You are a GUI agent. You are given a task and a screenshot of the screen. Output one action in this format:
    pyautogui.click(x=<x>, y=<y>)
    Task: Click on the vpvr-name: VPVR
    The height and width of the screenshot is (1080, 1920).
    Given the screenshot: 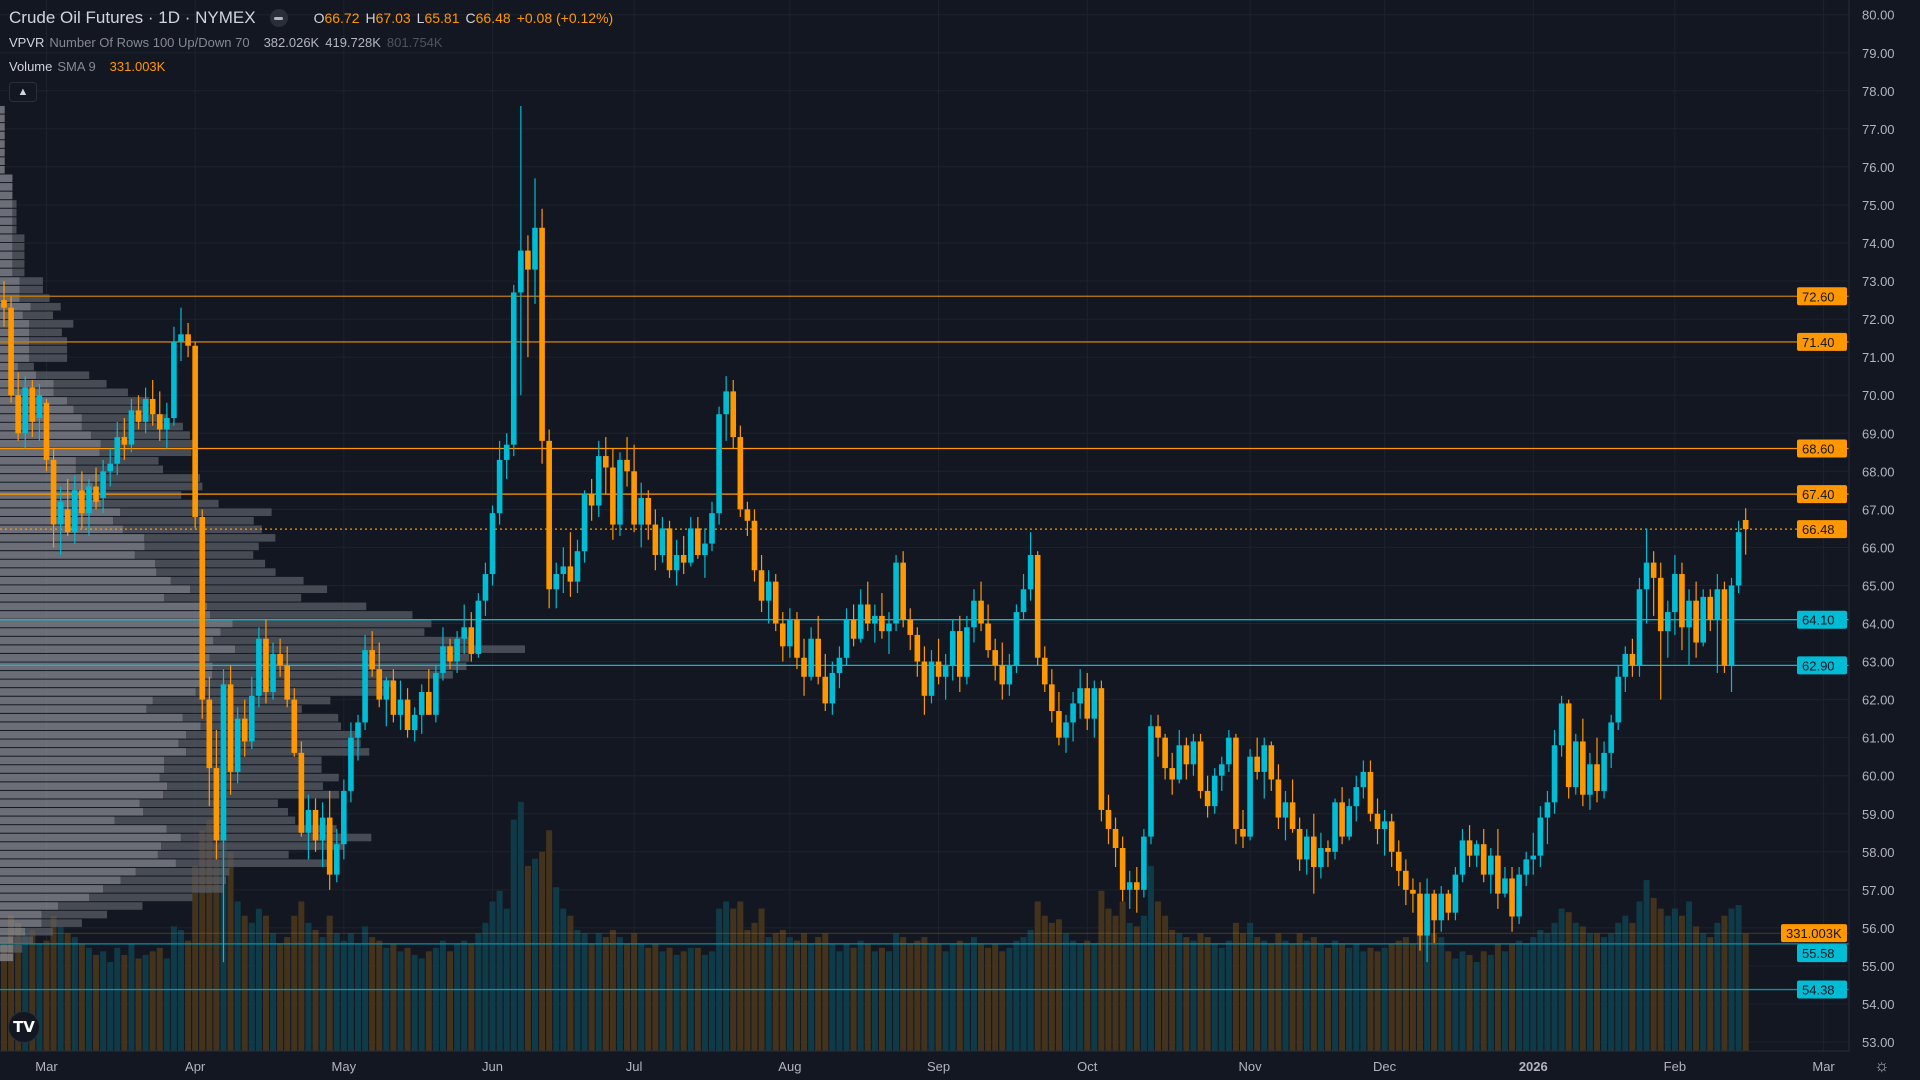 What is the action you would take?
    pyautogui.click(x=27, y=42)
    